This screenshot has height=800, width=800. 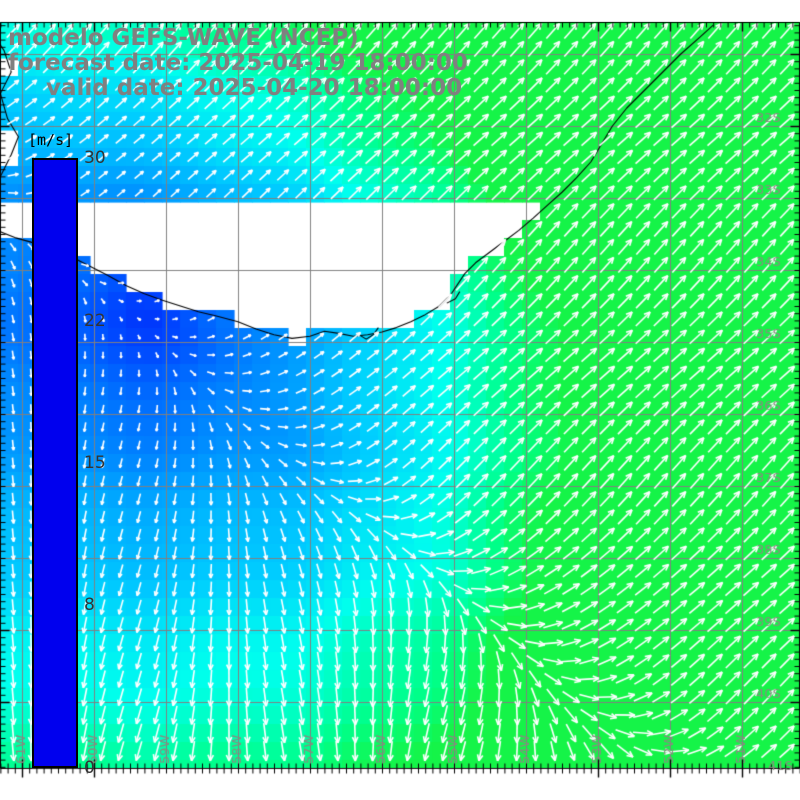 I want to click on colorbar-tick-30: 30, so click(x=95, y=158).